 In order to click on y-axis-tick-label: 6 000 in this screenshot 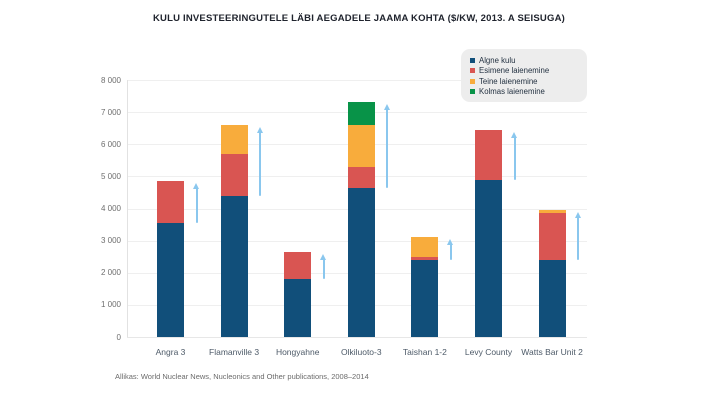, I will do `click(110, 144)`.